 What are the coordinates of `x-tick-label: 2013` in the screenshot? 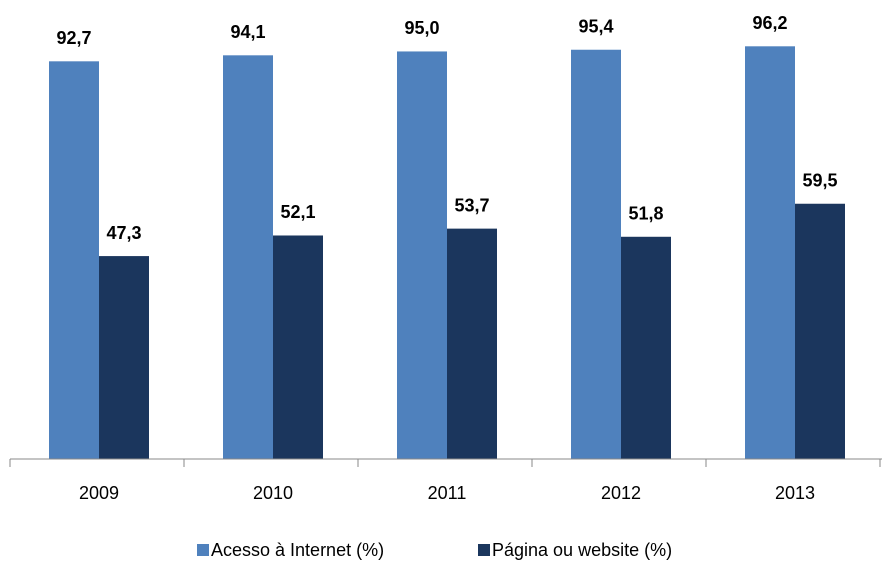 It's located at (795, 493).